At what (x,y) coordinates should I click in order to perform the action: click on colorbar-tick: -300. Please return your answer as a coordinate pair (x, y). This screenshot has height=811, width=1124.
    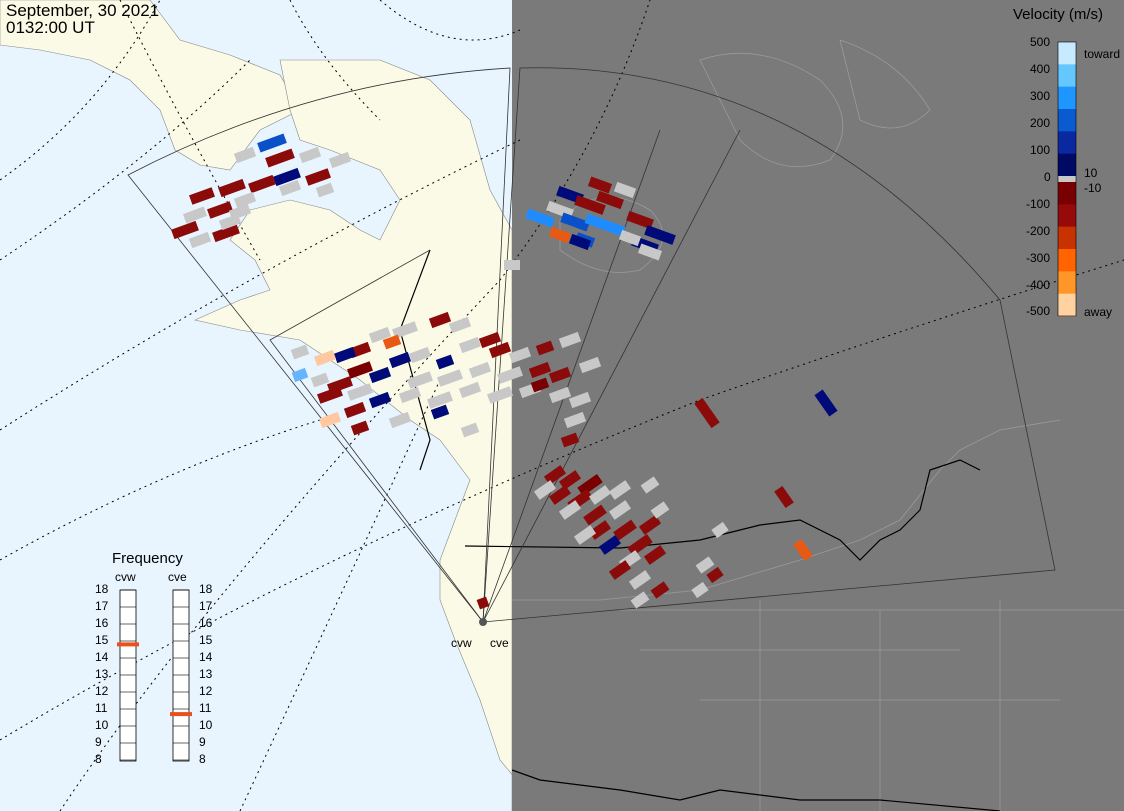
    Looking at the image, I should click on (1038, 258).